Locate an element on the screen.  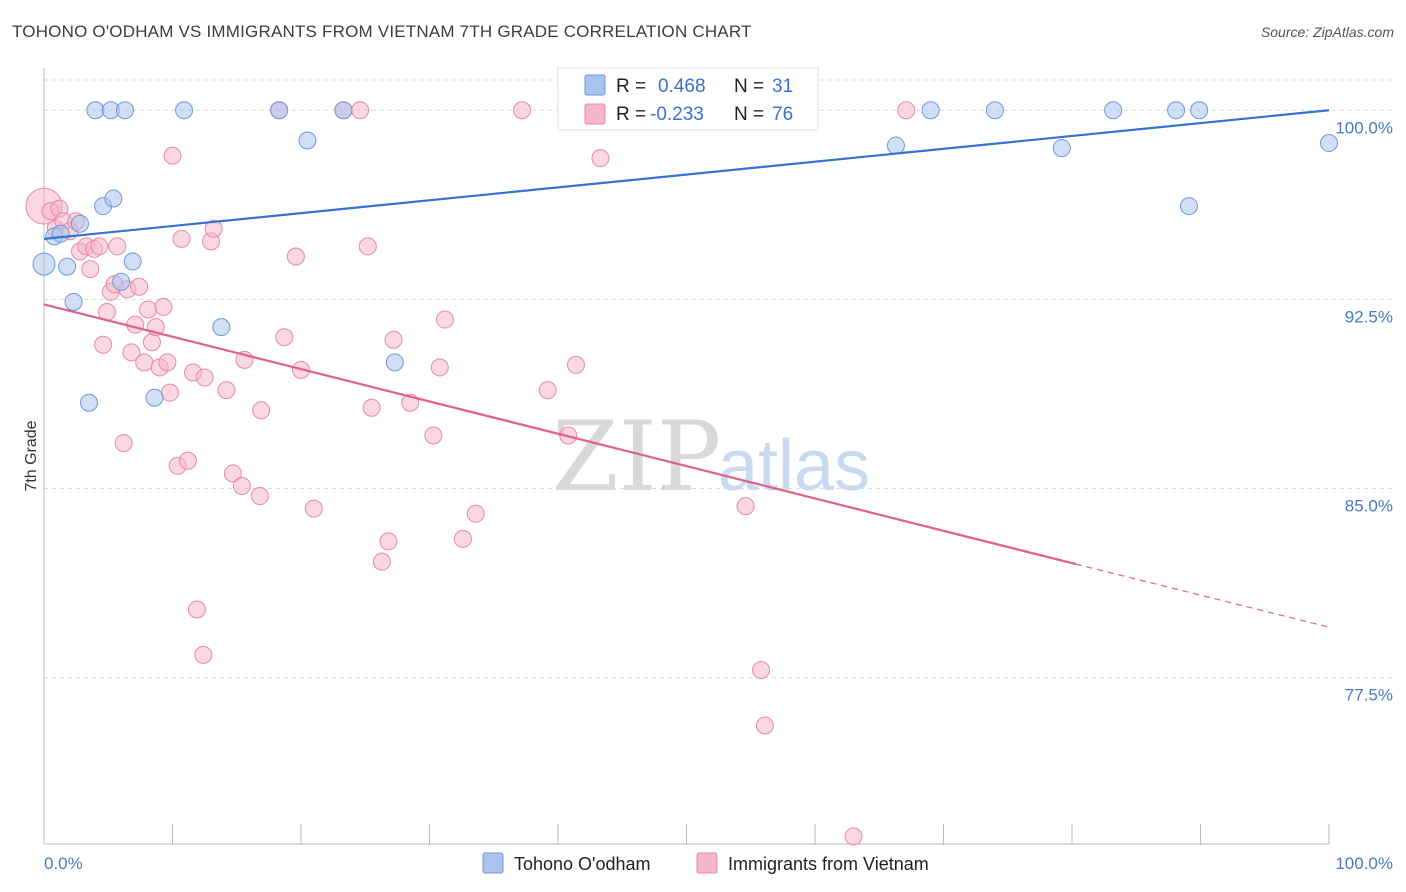
y-tick-label: 85.0% is located at coordinates (1369, 505).